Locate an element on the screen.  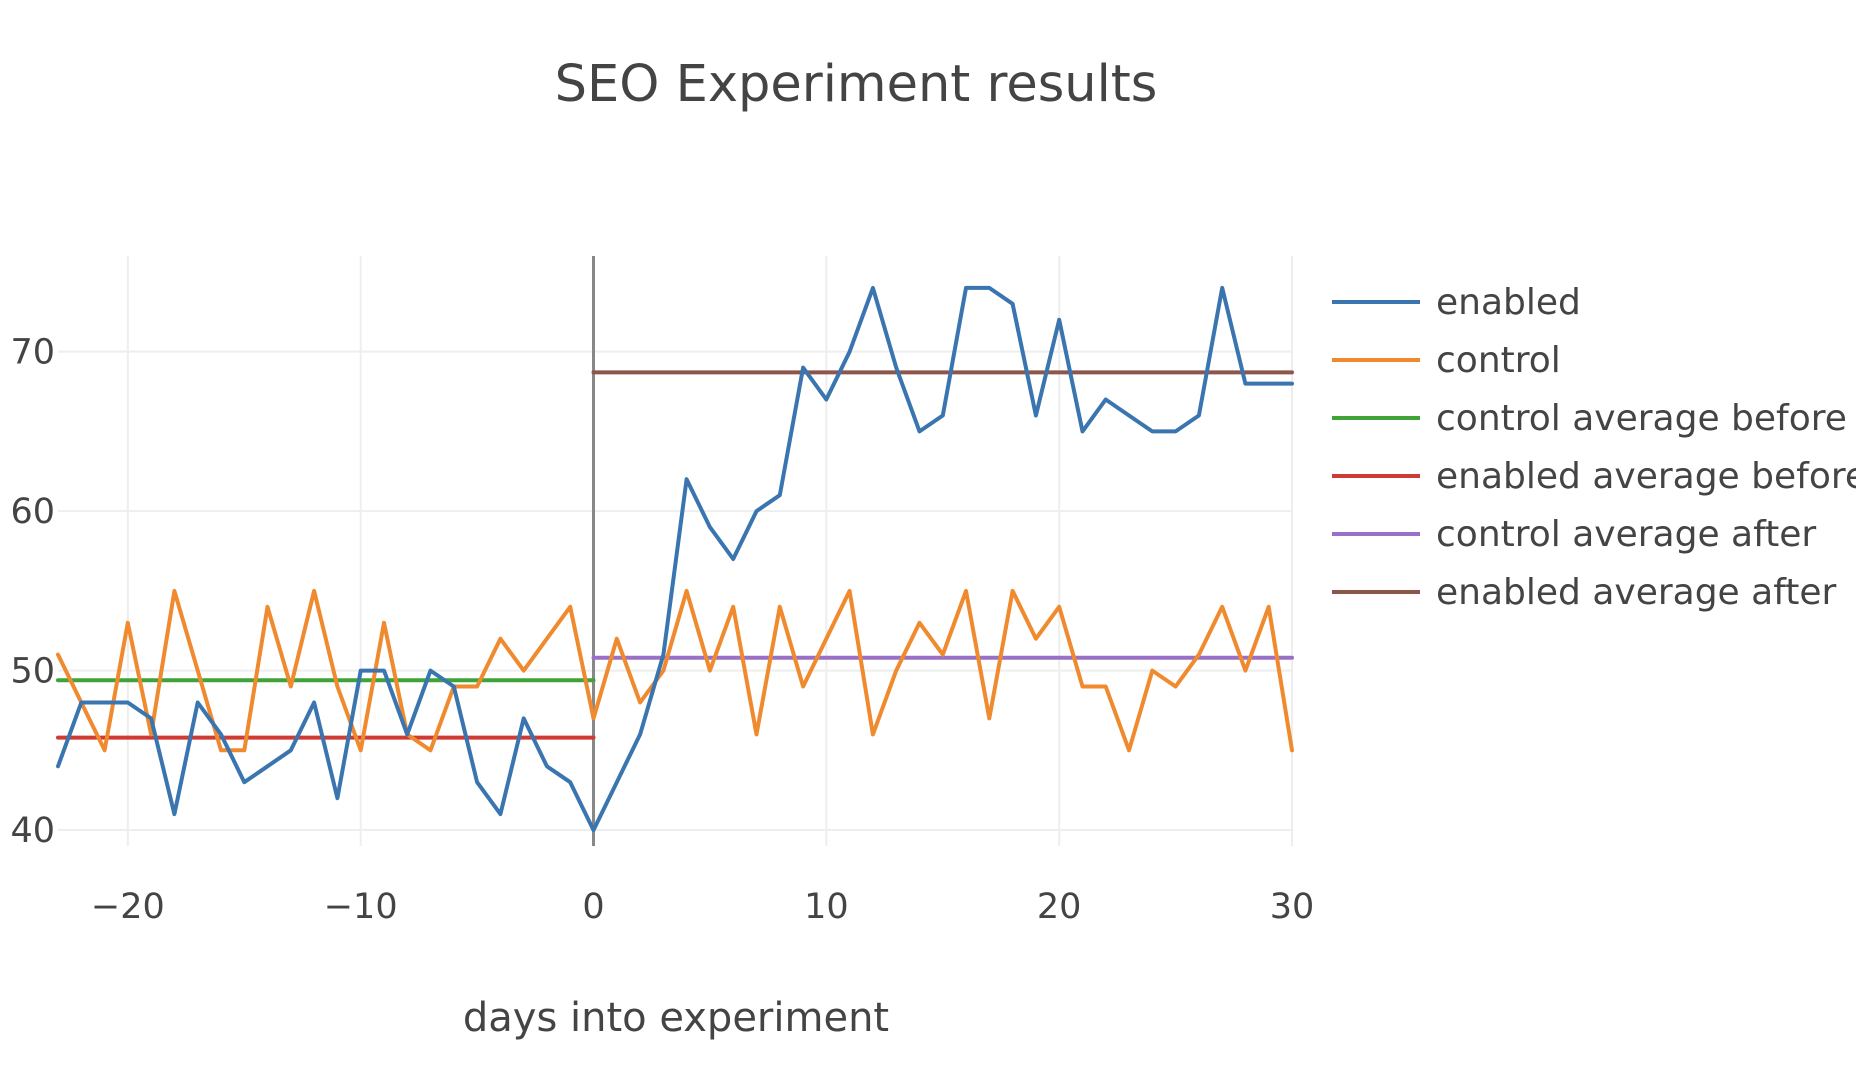
x-tick-label: −10 is located at coordinates (361, 907).